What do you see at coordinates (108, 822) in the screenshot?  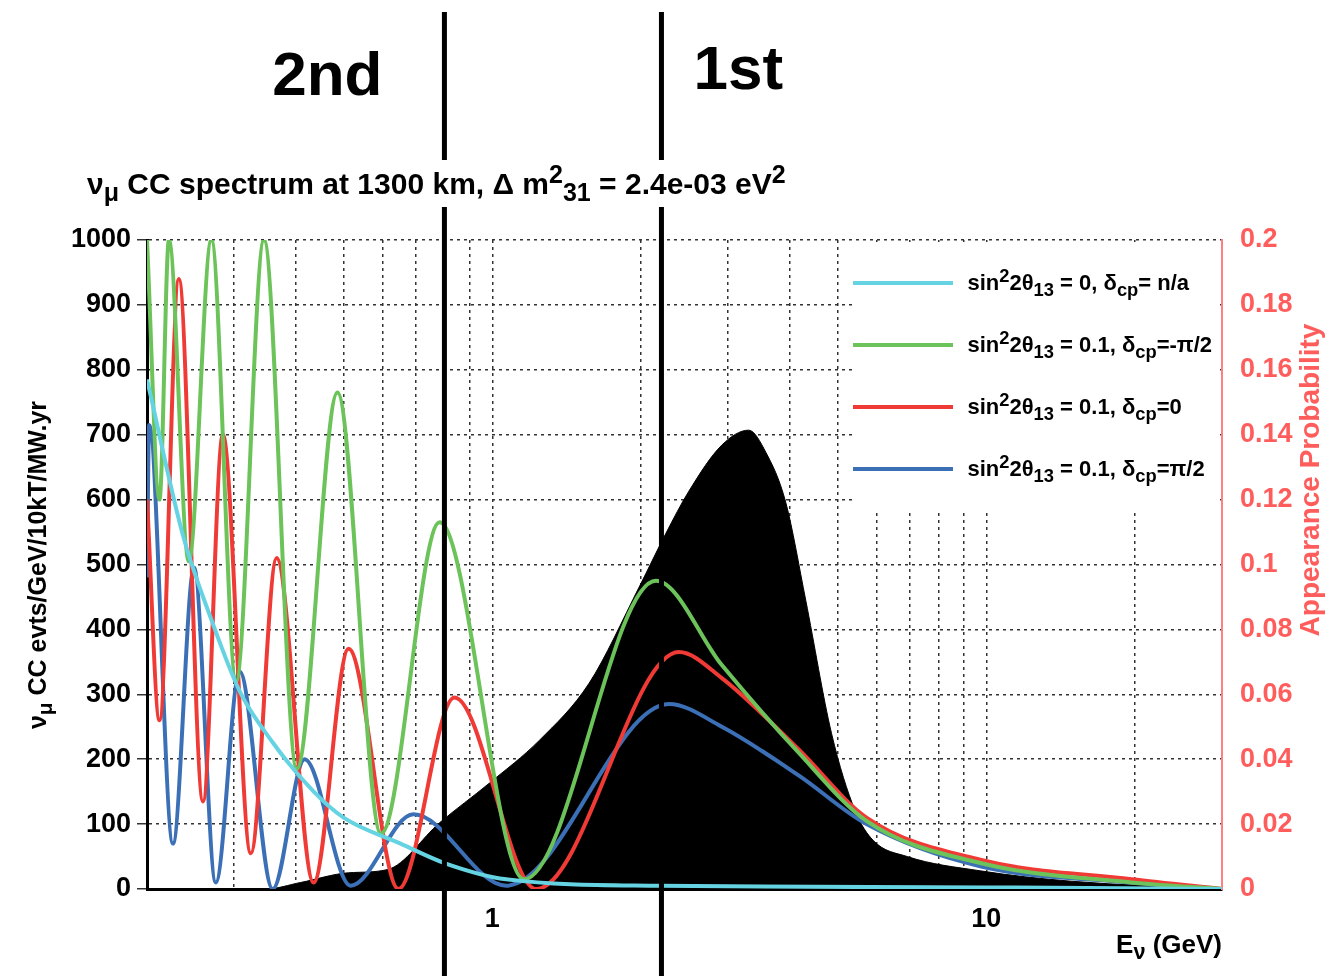 I see `y-tick-label: 100` at bounding box center [108, 822].